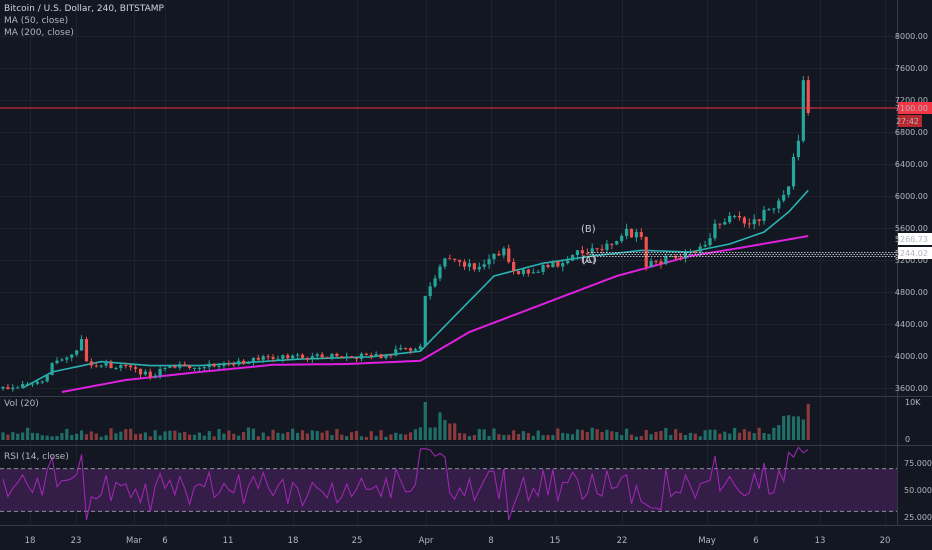  What do you see at coordinates (36, 21) in the screenshot?
I see `legend-ma50: MA (50, close)` at bounding box center [36, 21].